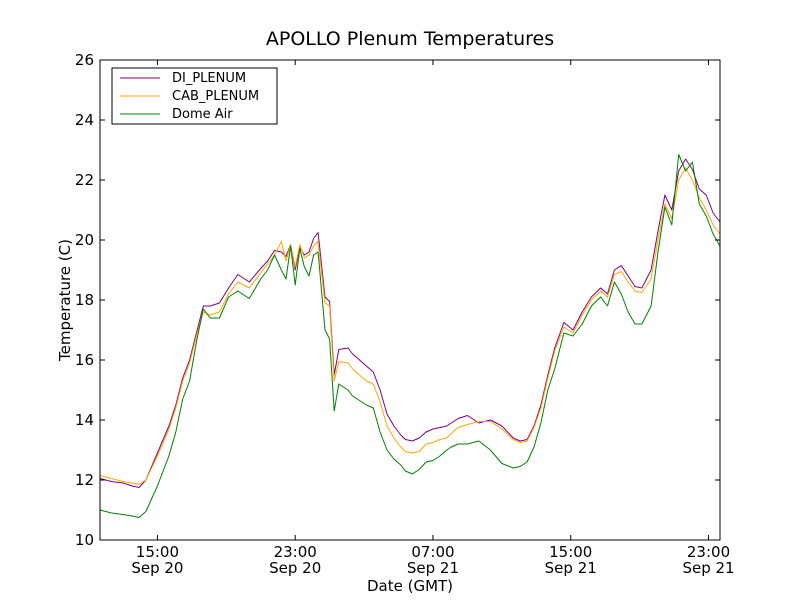  I want to click on x-tick-label-time: 07:00, so click(432, 552).